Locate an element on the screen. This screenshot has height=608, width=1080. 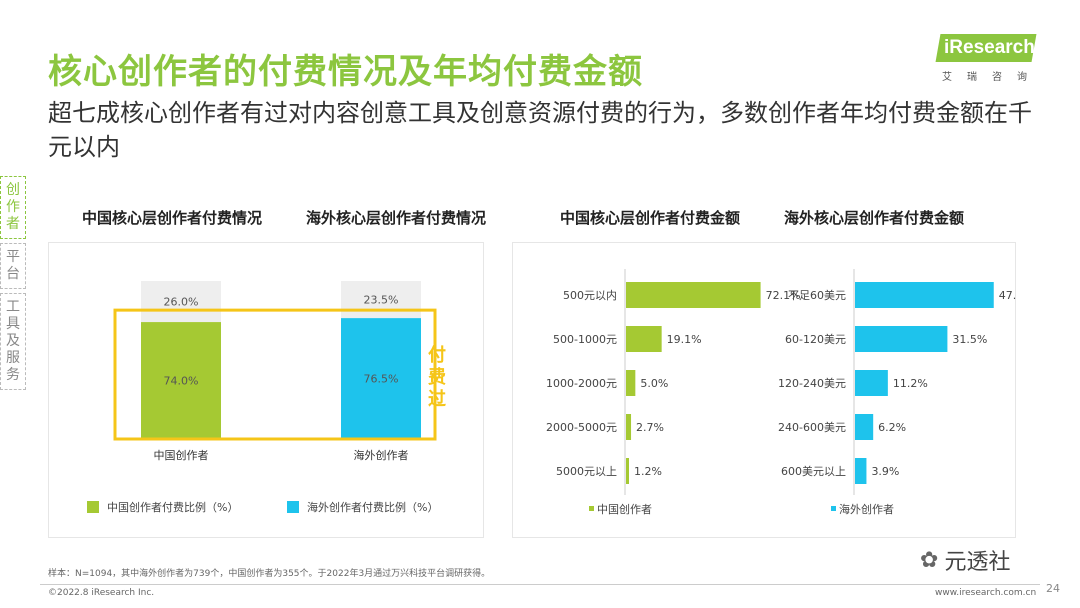
annotation-char: 过 is located at coordinates (437, 399).